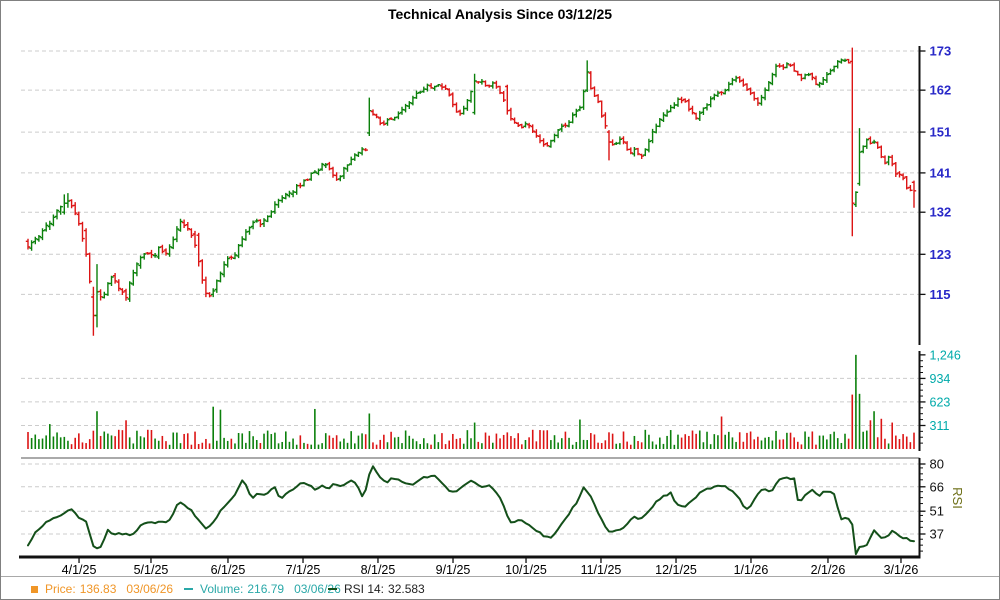  I want to click on legend-volume-value: 216.79, so click(266, 589).